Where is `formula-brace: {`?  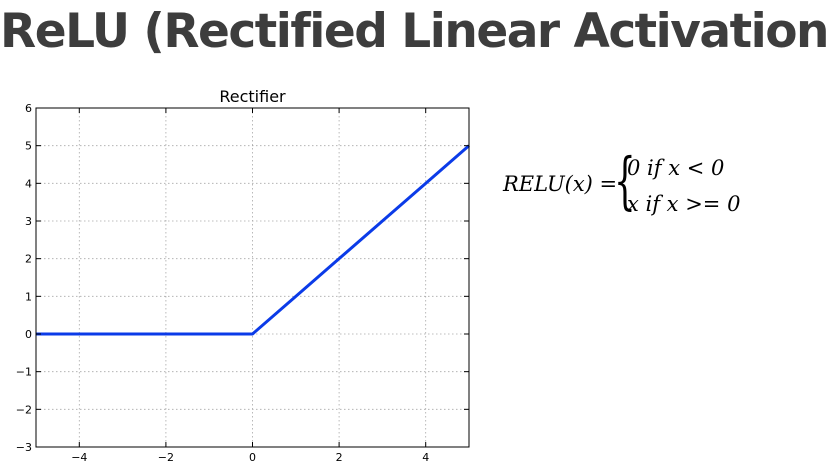 formula-brace: { is located at coordinates (625, 180).